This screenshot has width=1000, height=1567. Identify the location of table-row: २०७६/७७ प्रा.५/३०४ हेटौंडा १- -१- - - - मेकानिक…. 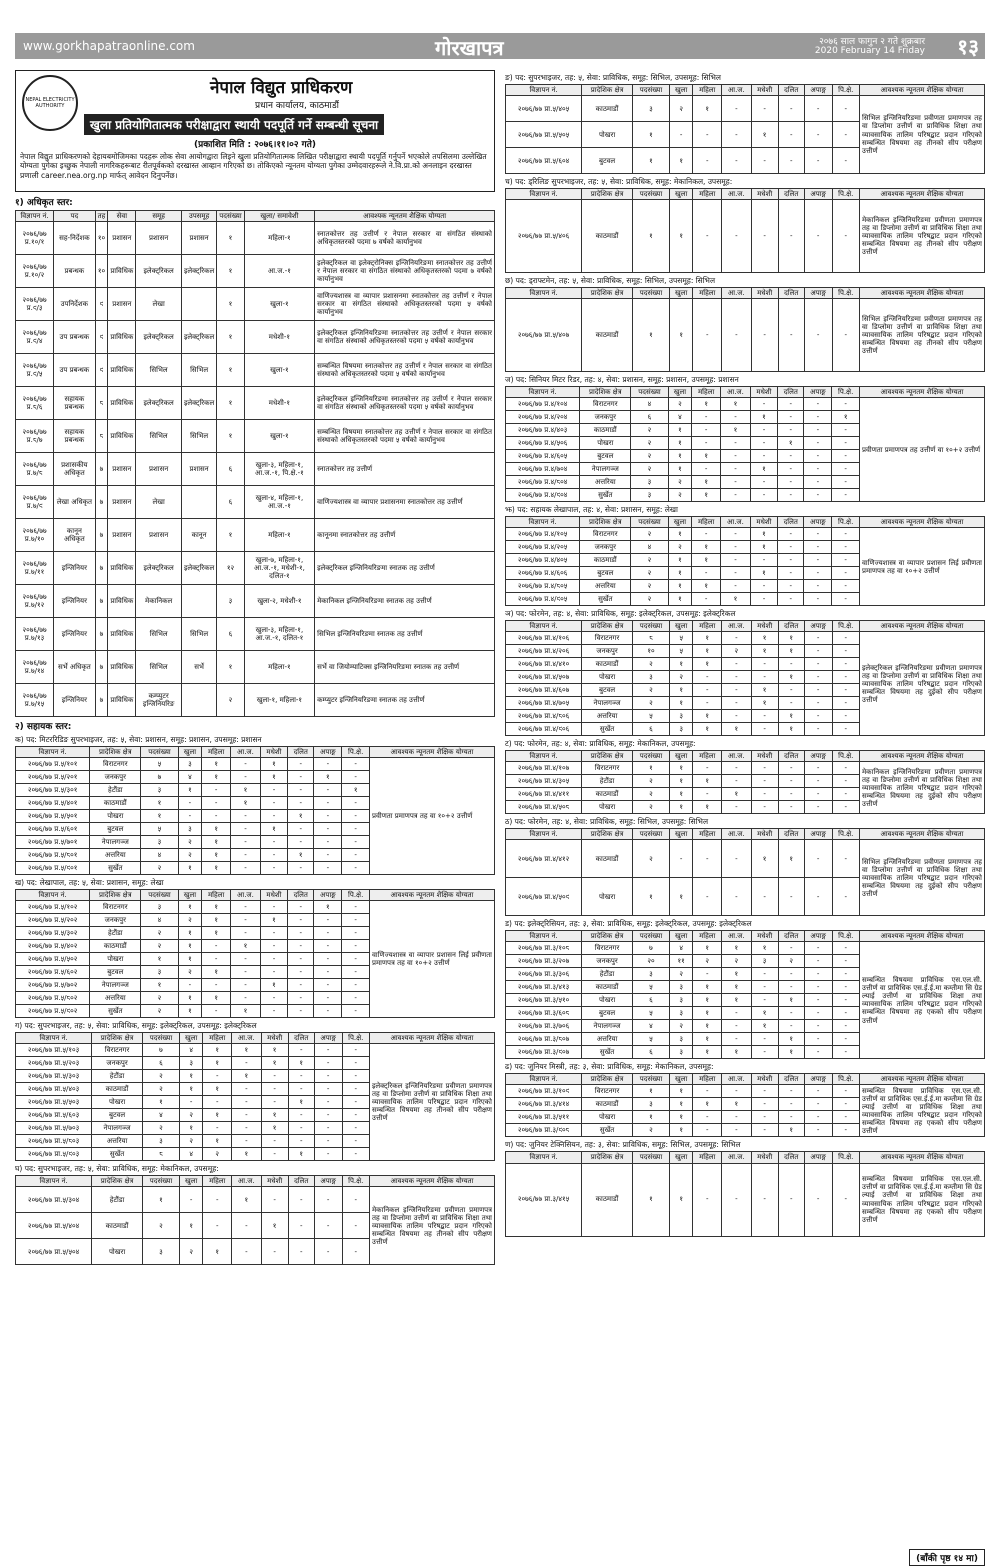
(255, 1226).